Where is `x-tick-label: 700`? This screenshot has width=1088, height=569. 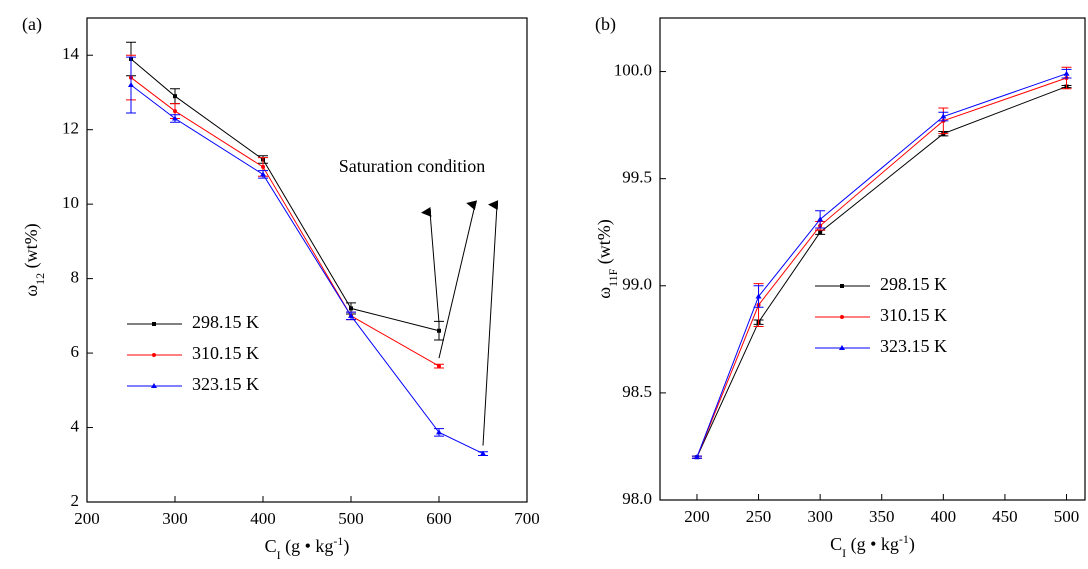
x-tick-label: 700 is located at coordinates (527, 518).